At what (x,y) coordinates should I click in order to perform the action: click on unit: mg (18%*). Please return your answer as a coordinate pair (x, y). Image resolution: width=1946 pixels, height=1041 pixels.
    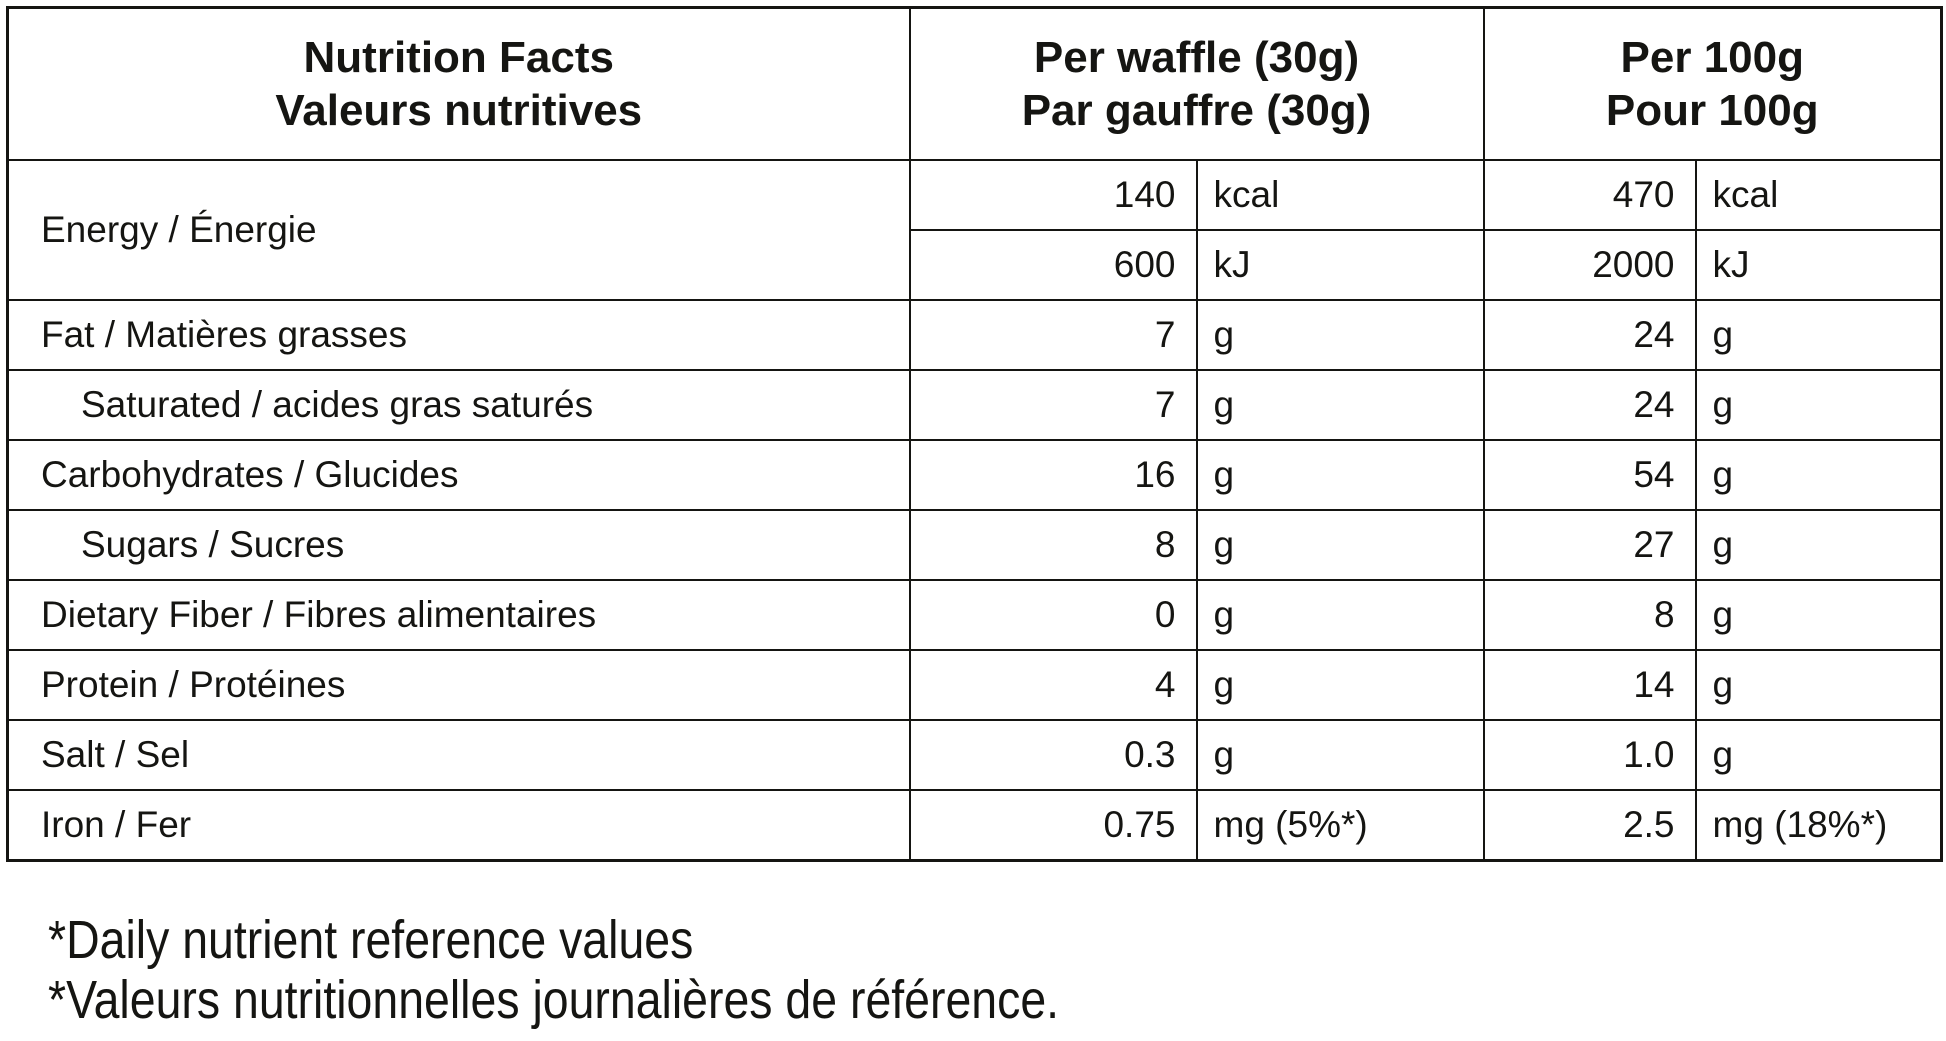
    Looking at the image, I should click on (1818, 825).